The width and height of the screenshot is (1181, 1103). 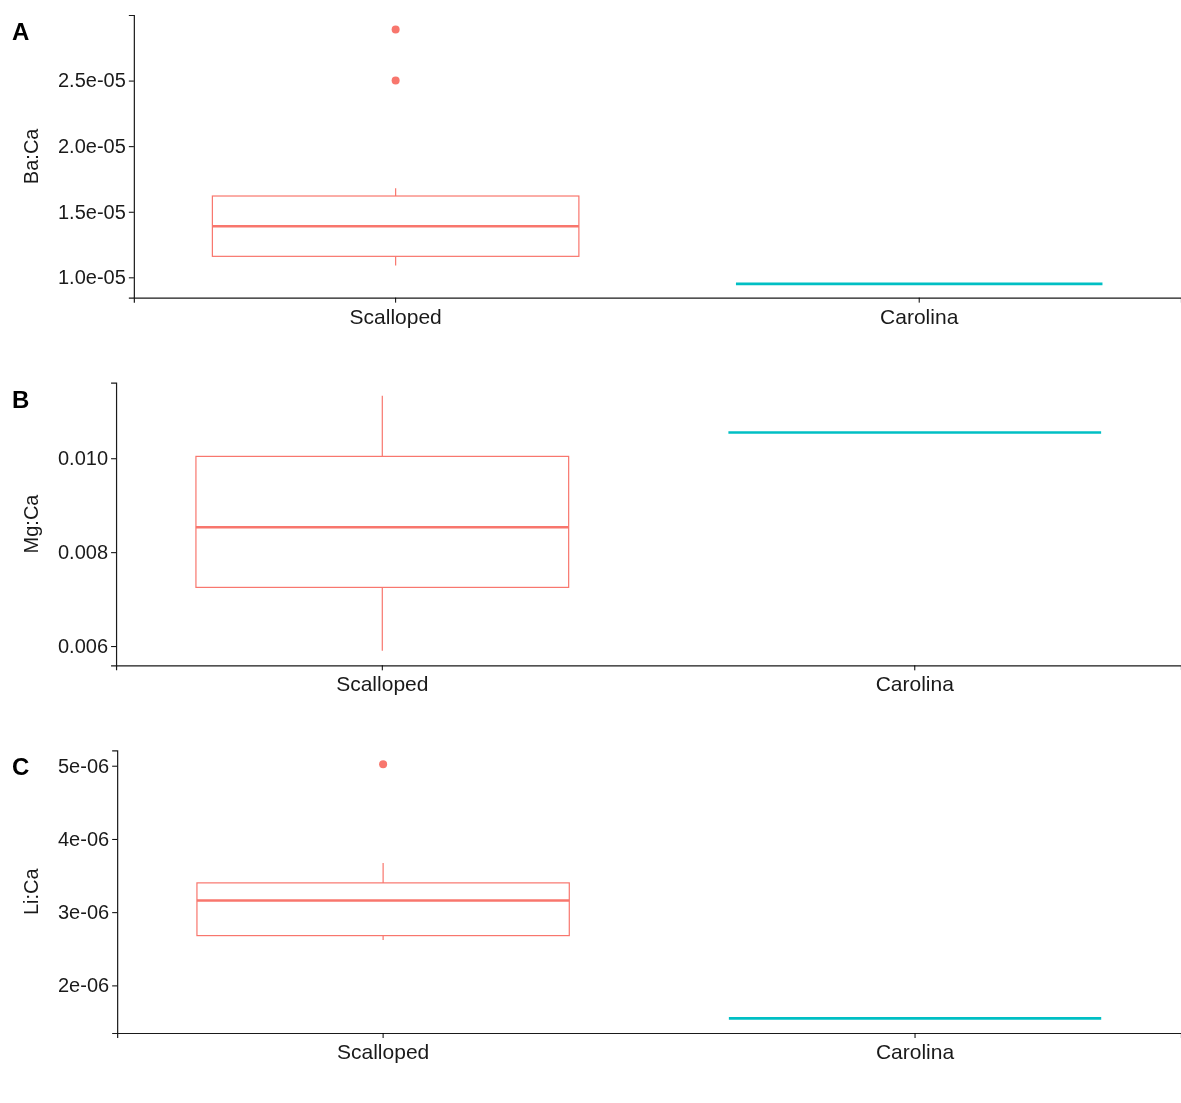 What do you see at coordinates (83, 645) in the screenshot?
I see `y-tick-label: 0.006` at bounding box center [83, 645].